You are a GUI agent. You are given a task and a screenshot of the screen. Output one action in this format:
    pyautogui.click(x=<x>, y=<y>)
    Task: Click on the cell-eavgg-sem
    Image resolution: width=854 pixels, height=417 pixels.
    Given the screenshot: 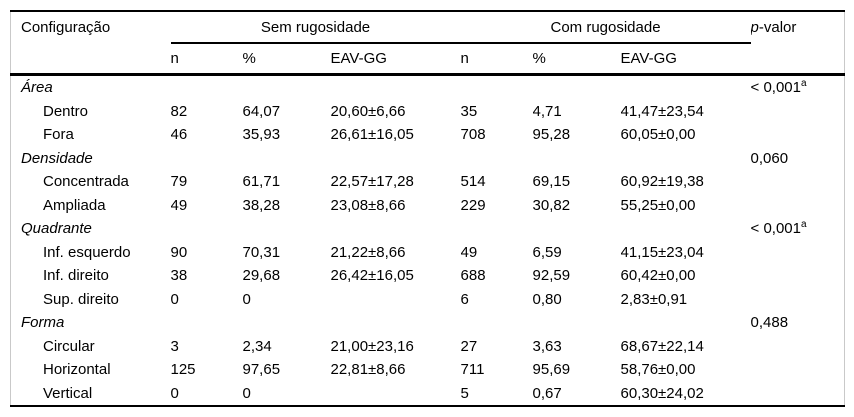 What is the action you would take?
    pyautogui.click(x=396, y=300)
    